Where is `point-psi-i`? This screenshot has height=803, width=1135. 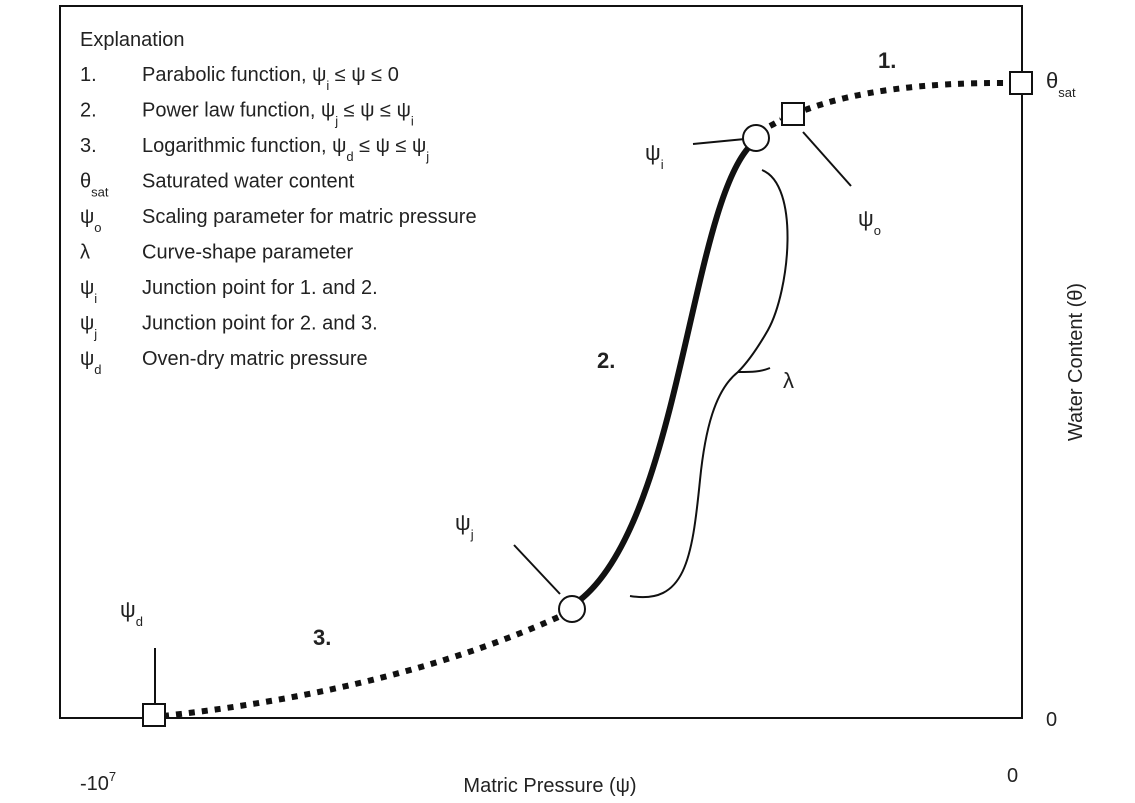 point-psi-i is located at coordinates (756, 138).